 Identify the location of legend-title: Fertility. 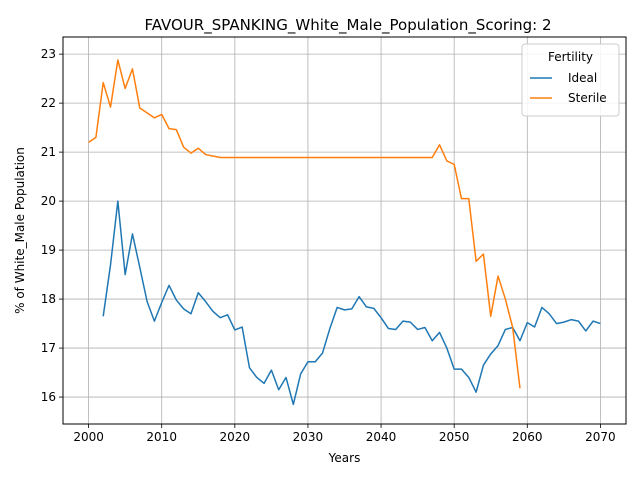
(570, 57).